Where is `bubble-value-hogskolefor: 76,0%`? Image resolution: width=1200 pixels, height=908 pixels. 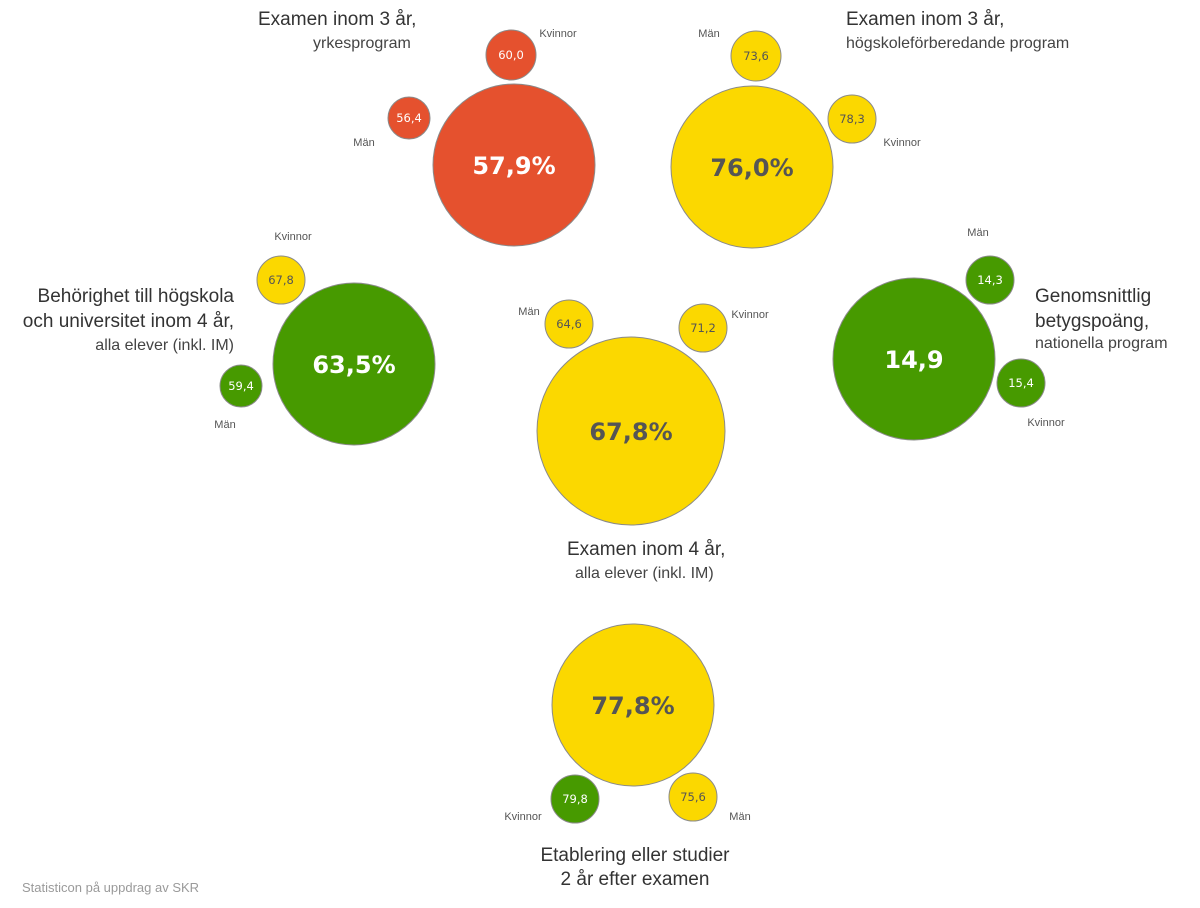
bubble-value-hogskolefor: 76,0% is located at coordinates (751, 168).